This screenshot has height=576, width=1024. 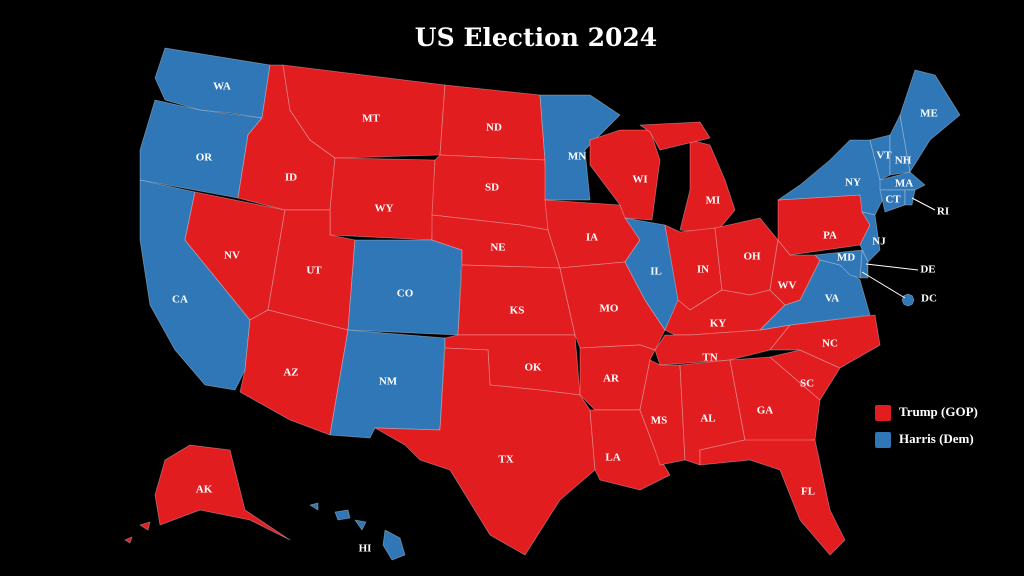 I want to click on state-label: MA, so click(x=904, y=184).